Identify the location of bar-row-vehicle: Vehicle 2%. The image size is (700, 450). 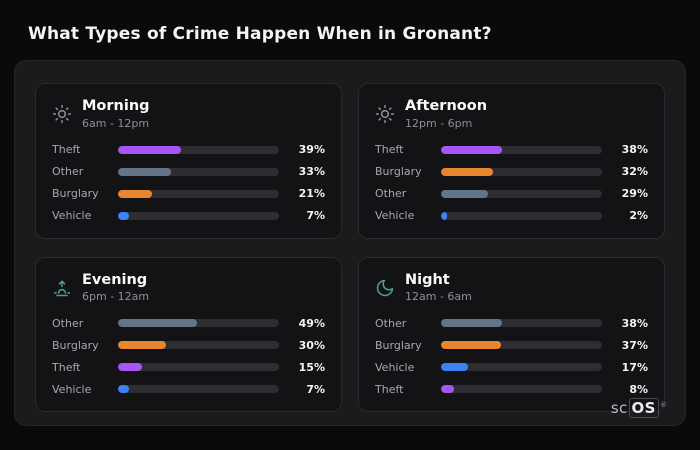
(511, 216).